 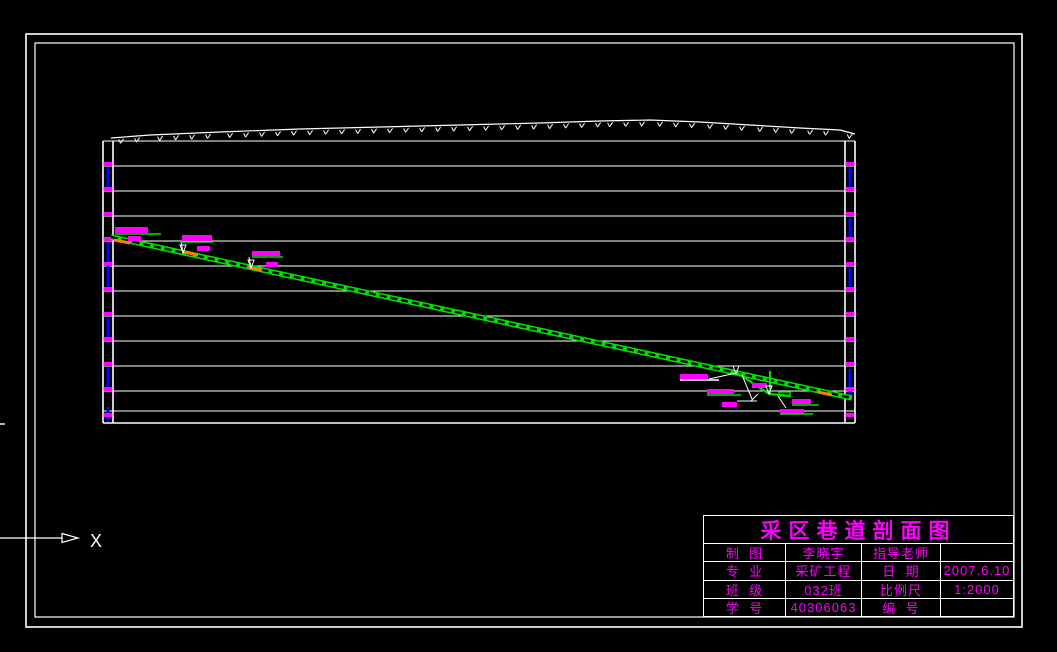 What do you see at coordinates (744, 553) in the screenshot?
I see `drafter-label: 制 图` at bounding box center [744, 553].